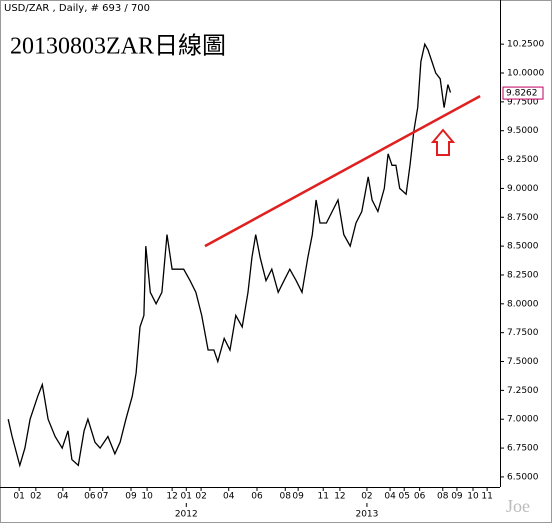 Image resolution: width=552 pixels, height=527 pixels. What do you see at coordinates (523, 189) in the screenshot?
I see `y-tick-label: 9.0000` at bounding box center [523, 189].